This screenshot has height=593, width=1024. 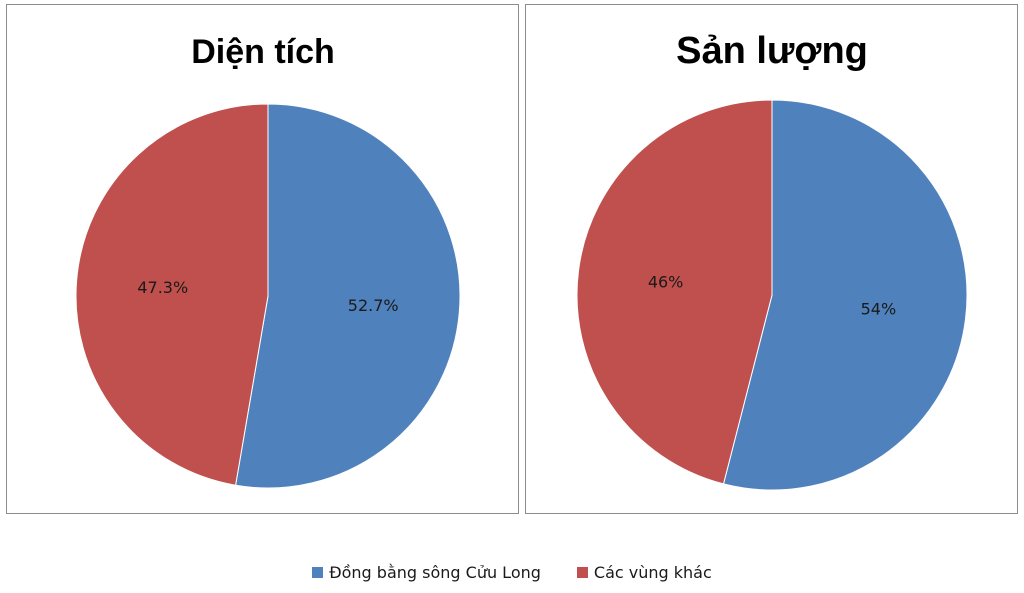 I want to click on chart-legend: Đồng bằng sông Cửu Long Các vùng khác, so click(x=512, y=572).